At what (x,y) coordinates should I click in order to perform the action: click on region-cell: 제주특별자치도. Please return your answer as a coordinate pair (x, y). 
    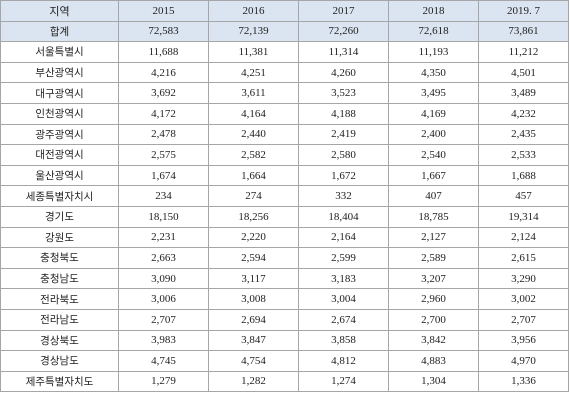
    Looking at the image, I should click on (59, 381).